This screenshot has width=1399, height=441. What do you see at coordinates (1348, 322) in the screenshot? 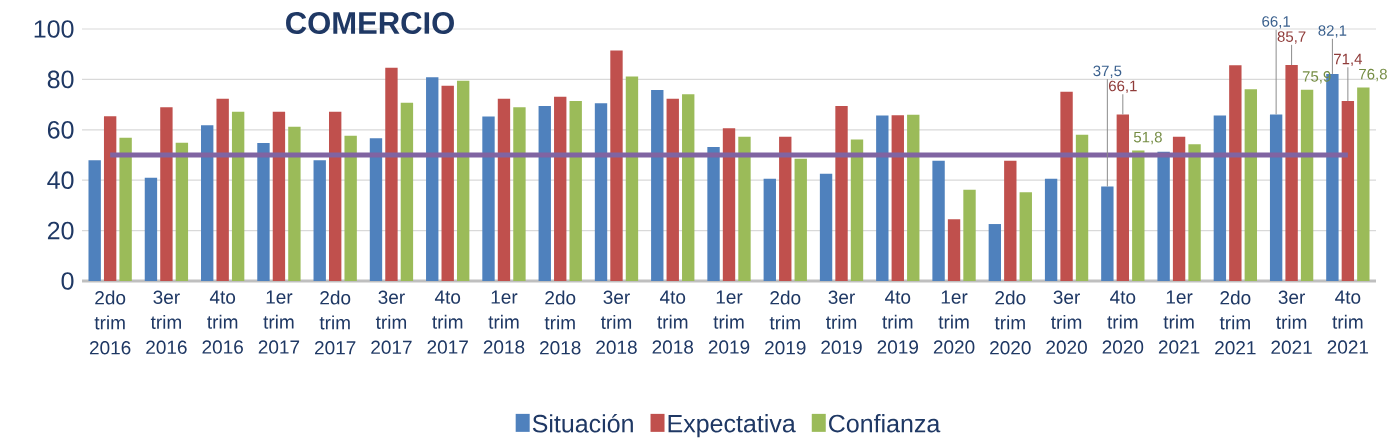
I see `x-tick-label: 4to trim 2021` at bounding box center [1348, 322].